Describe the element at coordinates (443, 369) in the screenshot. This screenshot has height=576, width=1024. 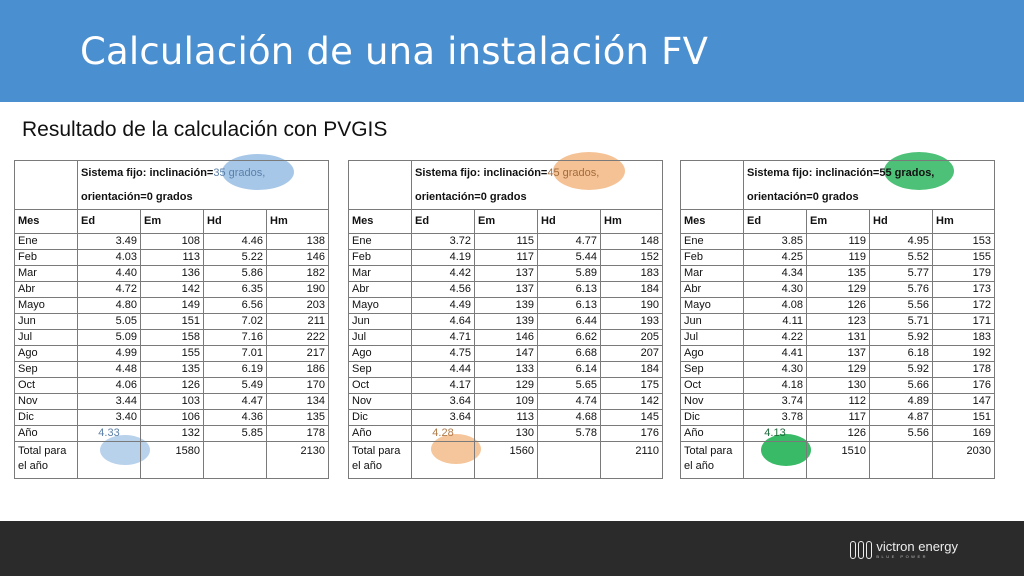
I see `value-cell: 4.44` at that location.